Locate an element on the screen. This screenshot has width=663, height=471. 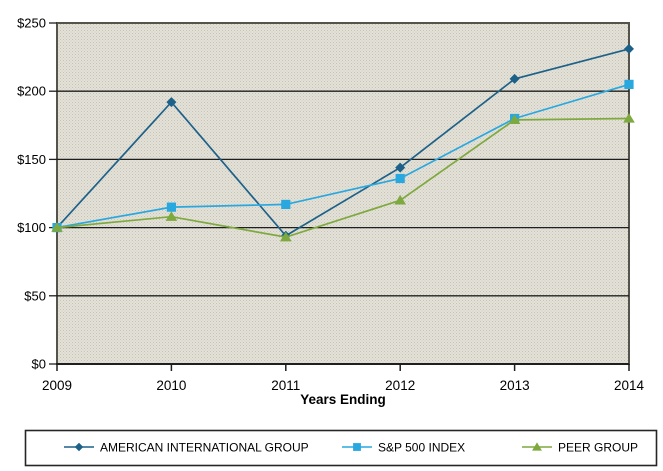
data-point-peer-group-2013 is located at coordinates (514, 119).